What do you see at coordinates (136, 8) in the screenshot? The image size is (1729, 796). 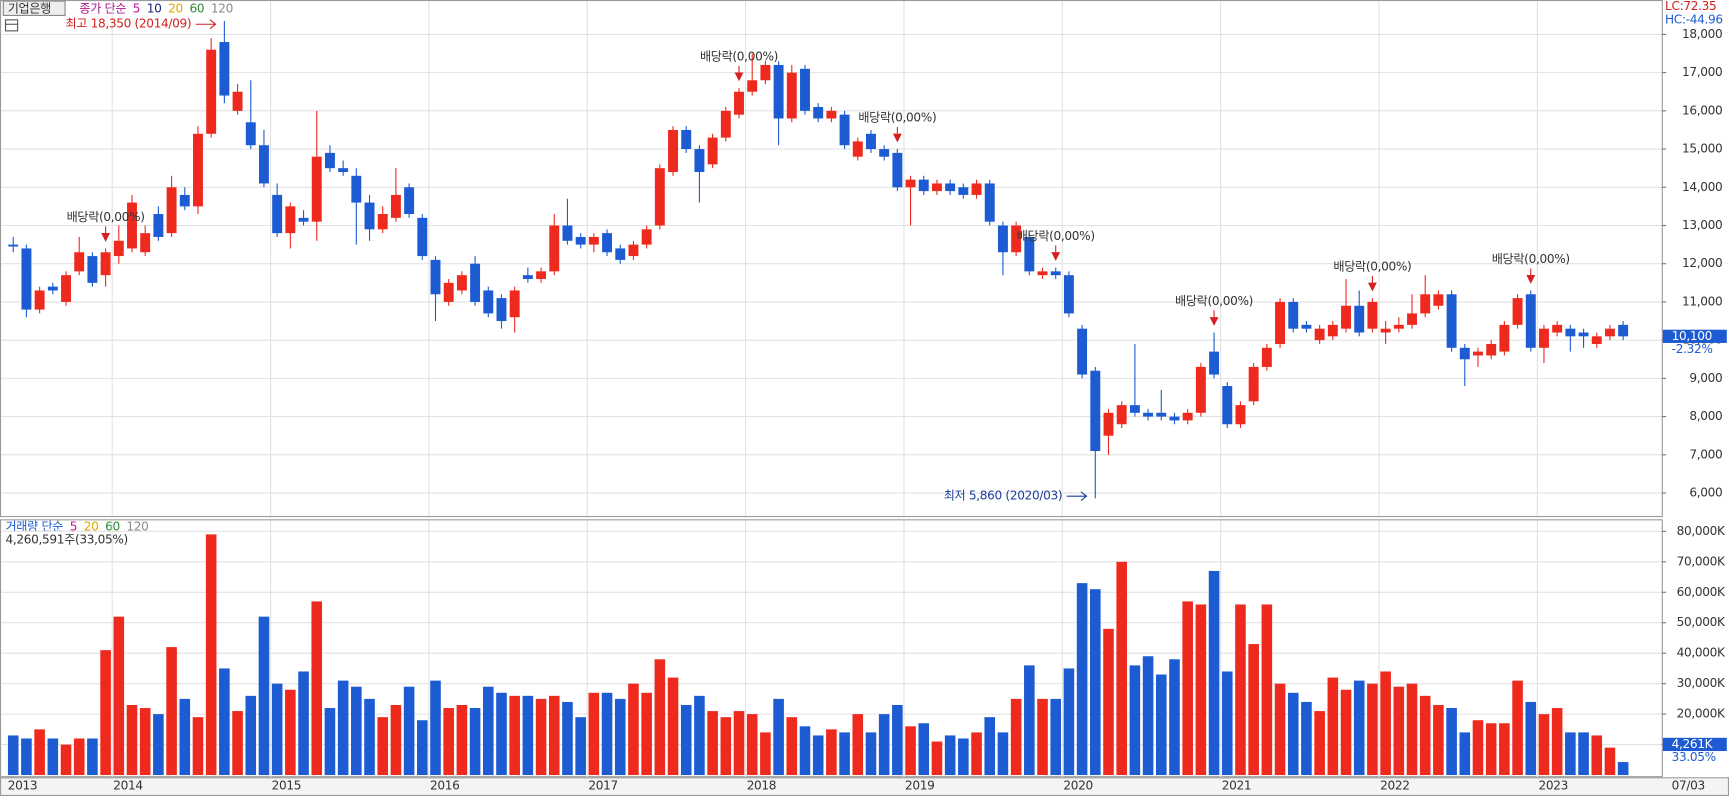 I see `legend-entry: 5` at bounding box center [136, 8].